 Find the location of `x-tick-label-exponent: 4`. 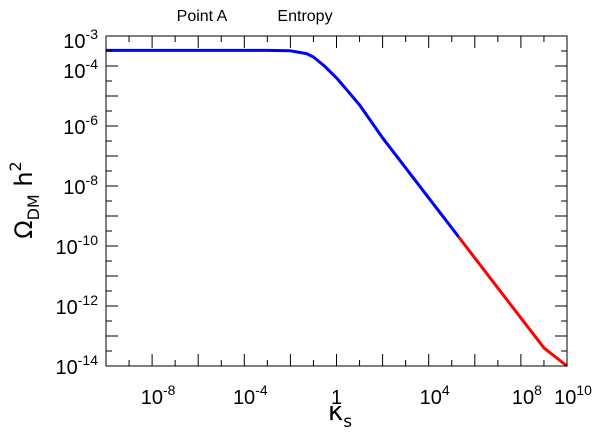

x-tick-label-exponent: 4 is located at coordinates (446, 390).